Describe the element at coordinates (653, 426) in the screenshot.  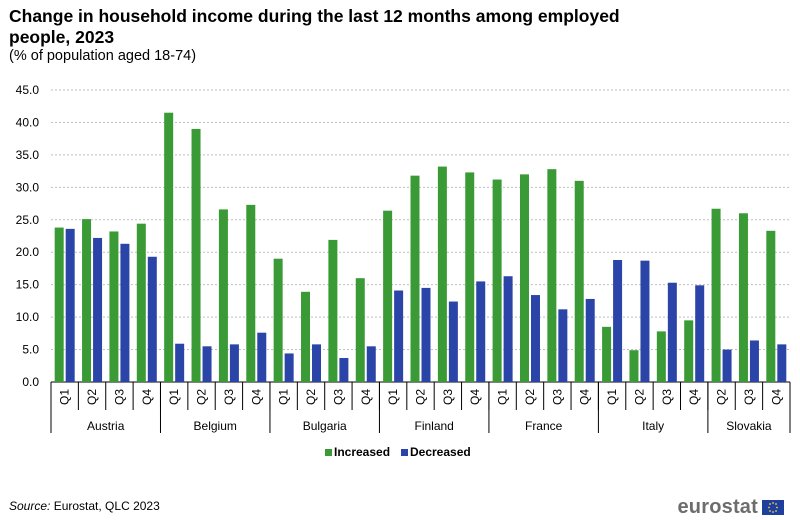
I see `group-label: Italy` at that location.